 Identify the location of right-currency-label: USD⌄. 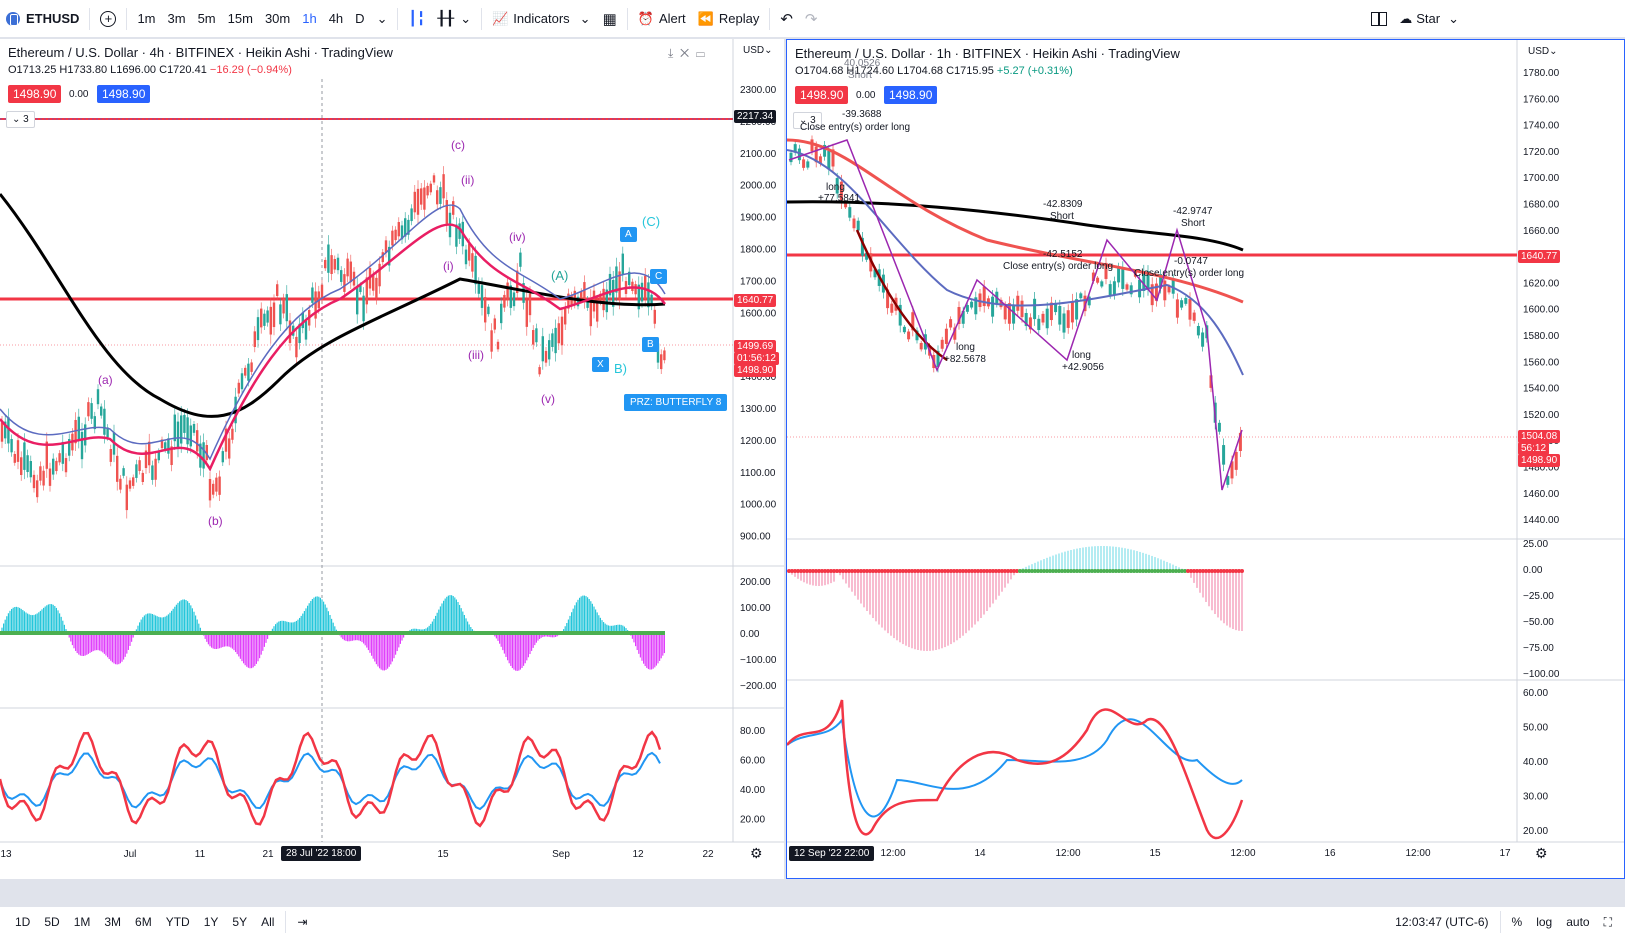
(1543, 51).